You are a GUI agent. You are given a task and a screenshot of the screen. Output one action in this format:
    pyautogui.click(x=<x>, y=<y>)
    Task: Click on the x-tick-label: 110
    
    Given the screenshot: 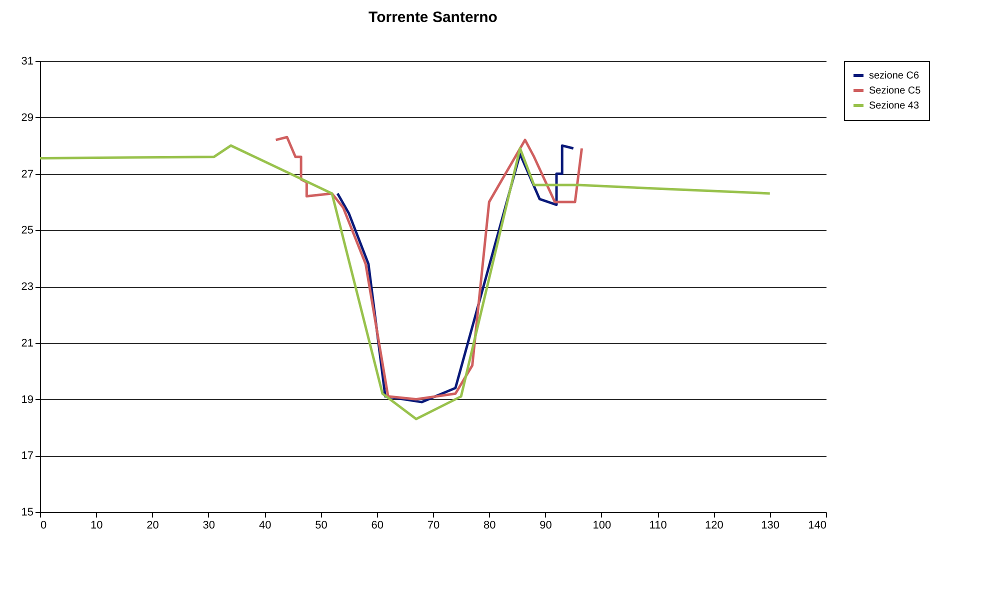 What is the action you would take?
    pyautogui.click(x=658, y=526)
    